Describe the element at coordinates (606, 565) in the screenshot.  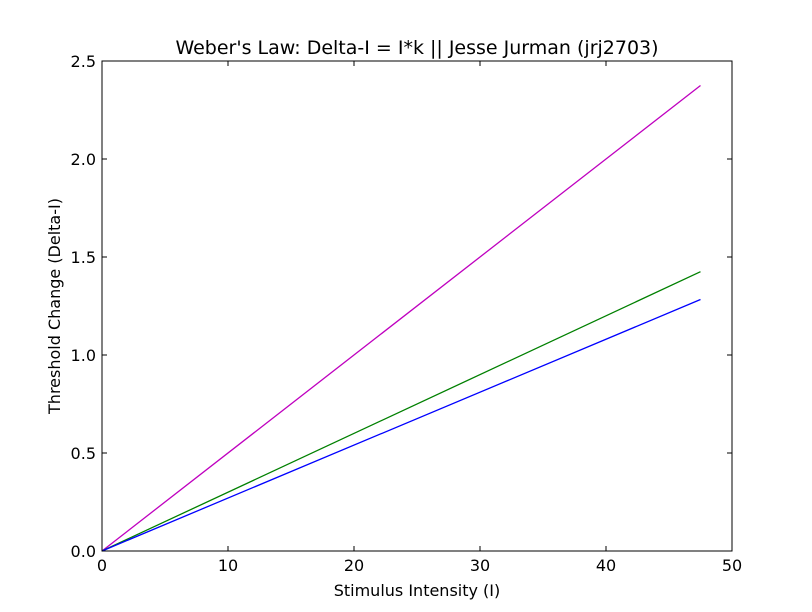
I see `x-tick-label: 40` at that location.